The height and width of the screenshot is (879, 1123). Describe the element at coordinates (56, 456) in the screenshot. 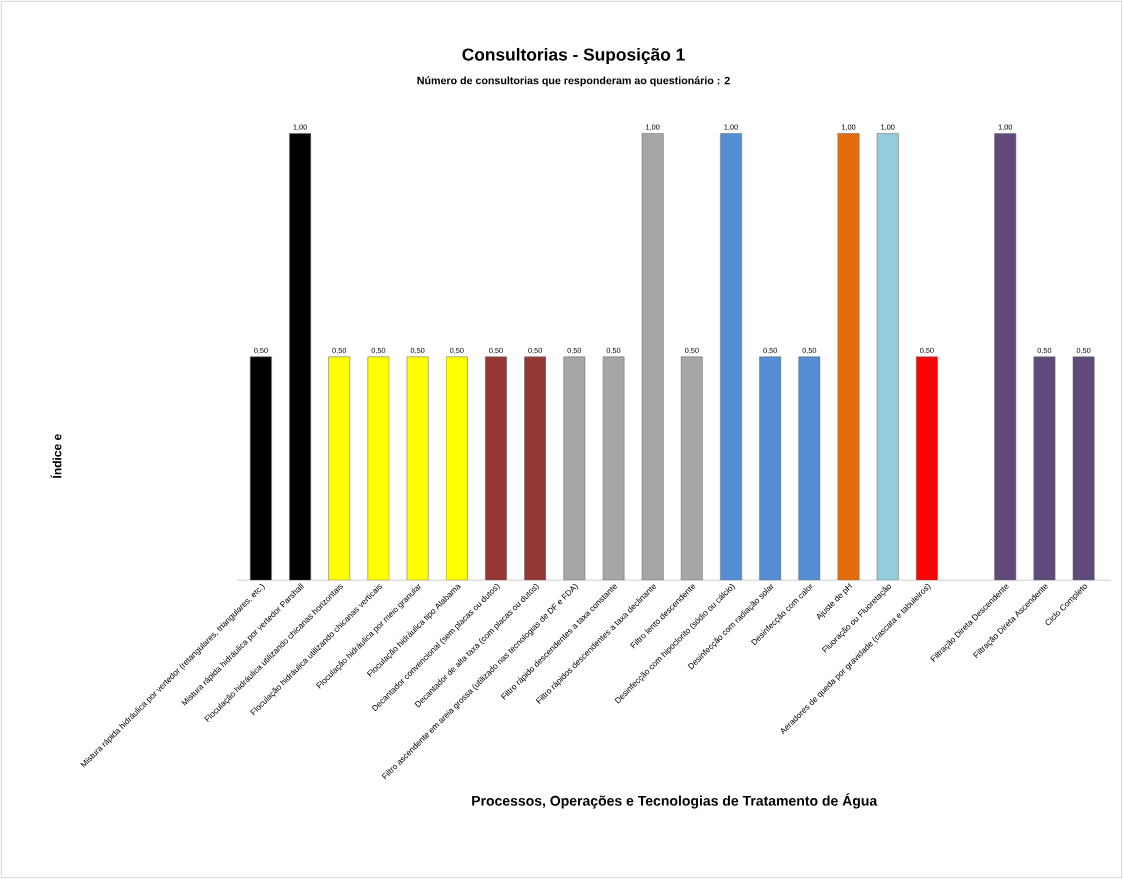

I see `y-axis-title: Índice e` at that location.